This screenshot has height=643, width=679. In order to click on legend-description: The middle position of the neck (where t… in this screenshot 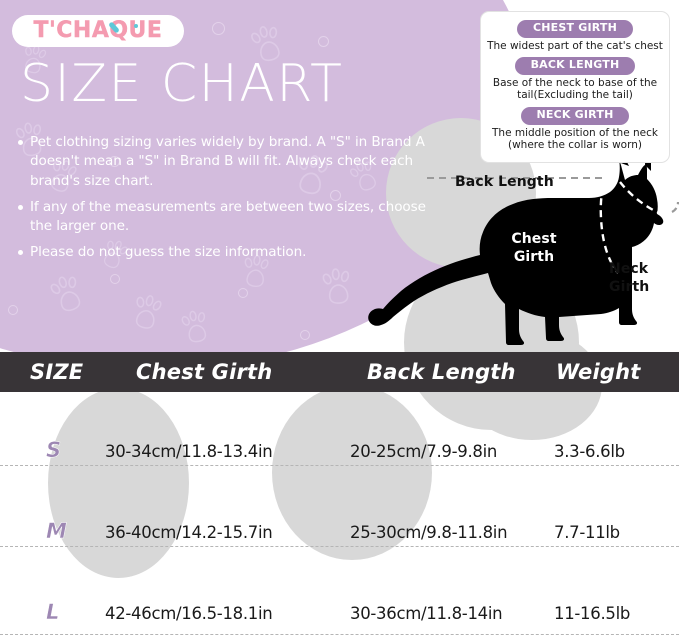, I will do `click(575, 139)`.